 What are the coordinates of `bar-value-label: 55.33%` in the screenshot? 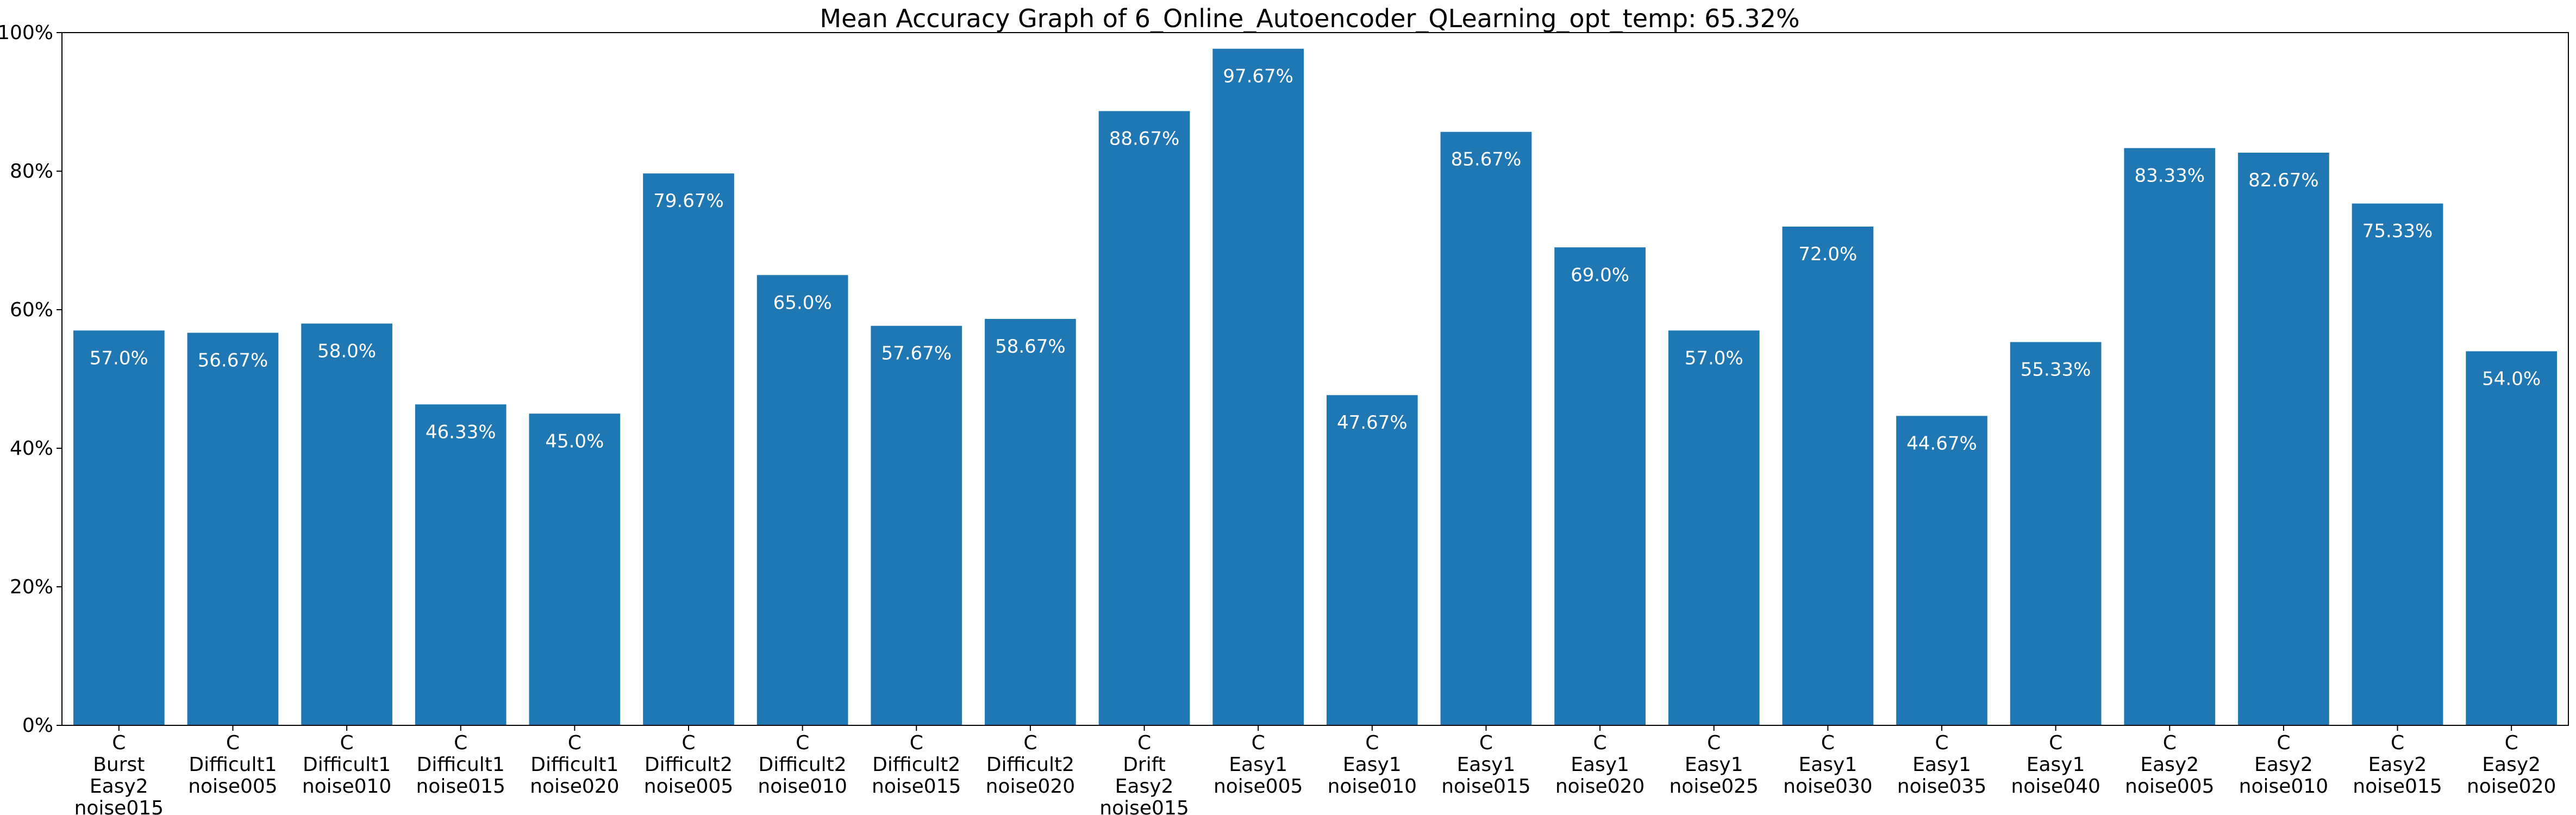 It's located at (2056, 370).